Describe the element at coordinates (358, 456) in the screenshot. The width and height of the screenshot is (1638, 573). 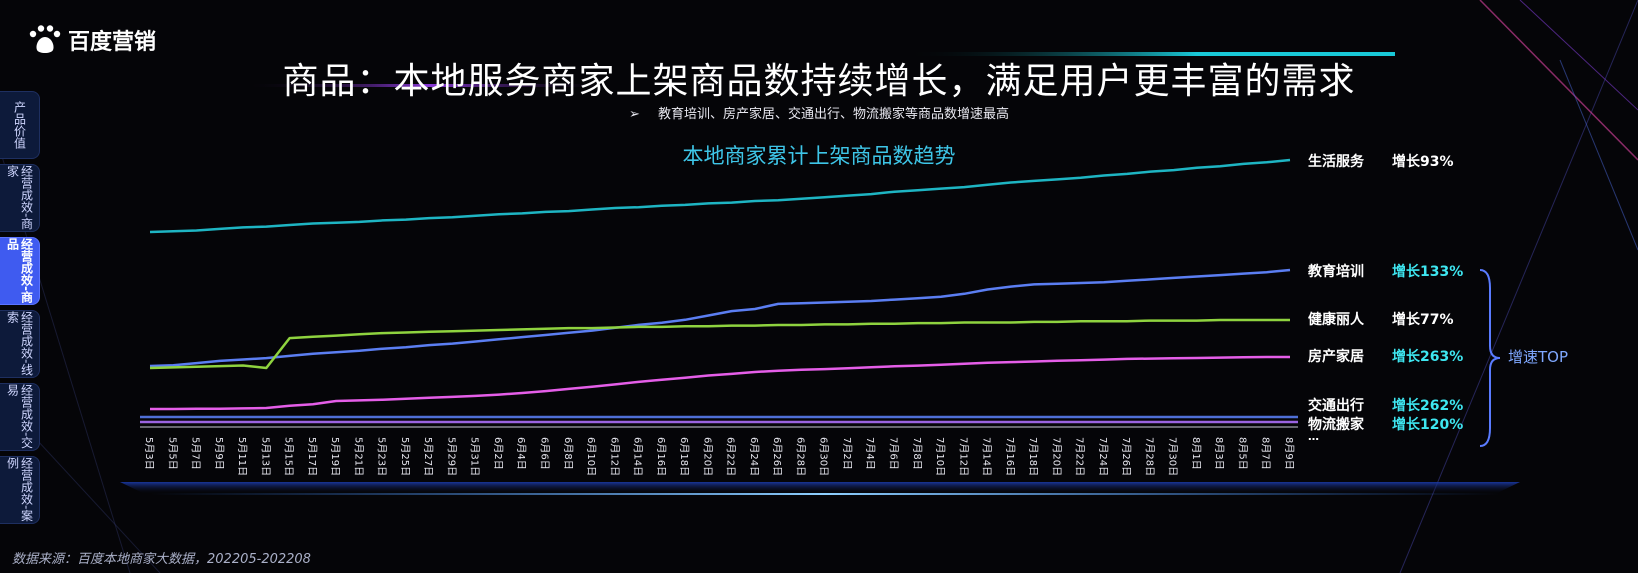
I see `x-tick-label: 5月21日` at that location.